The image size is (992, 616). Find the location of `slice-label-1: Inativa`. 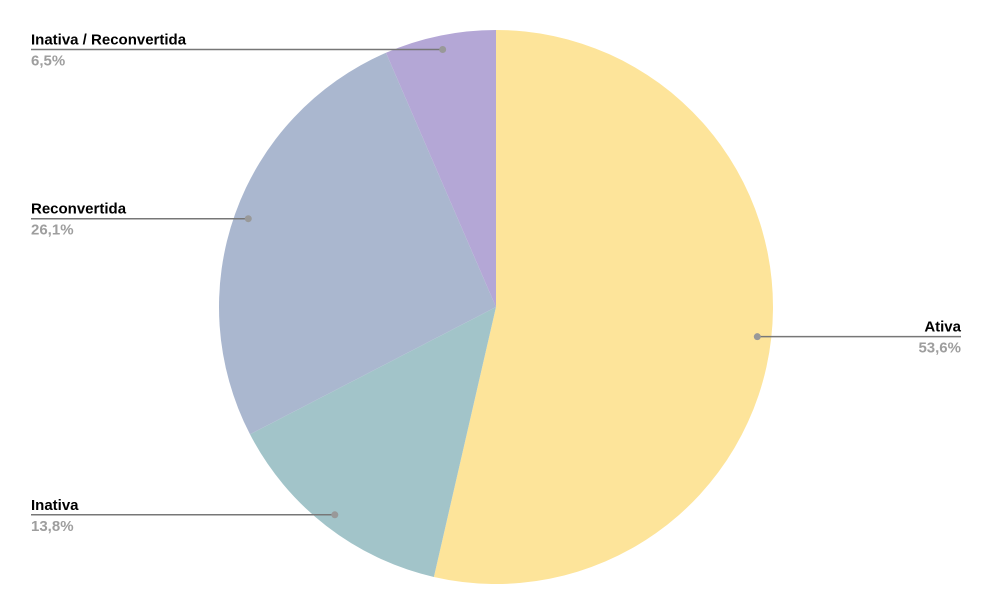

slice-label-1: Inativa is located at coordinates (55, 505).